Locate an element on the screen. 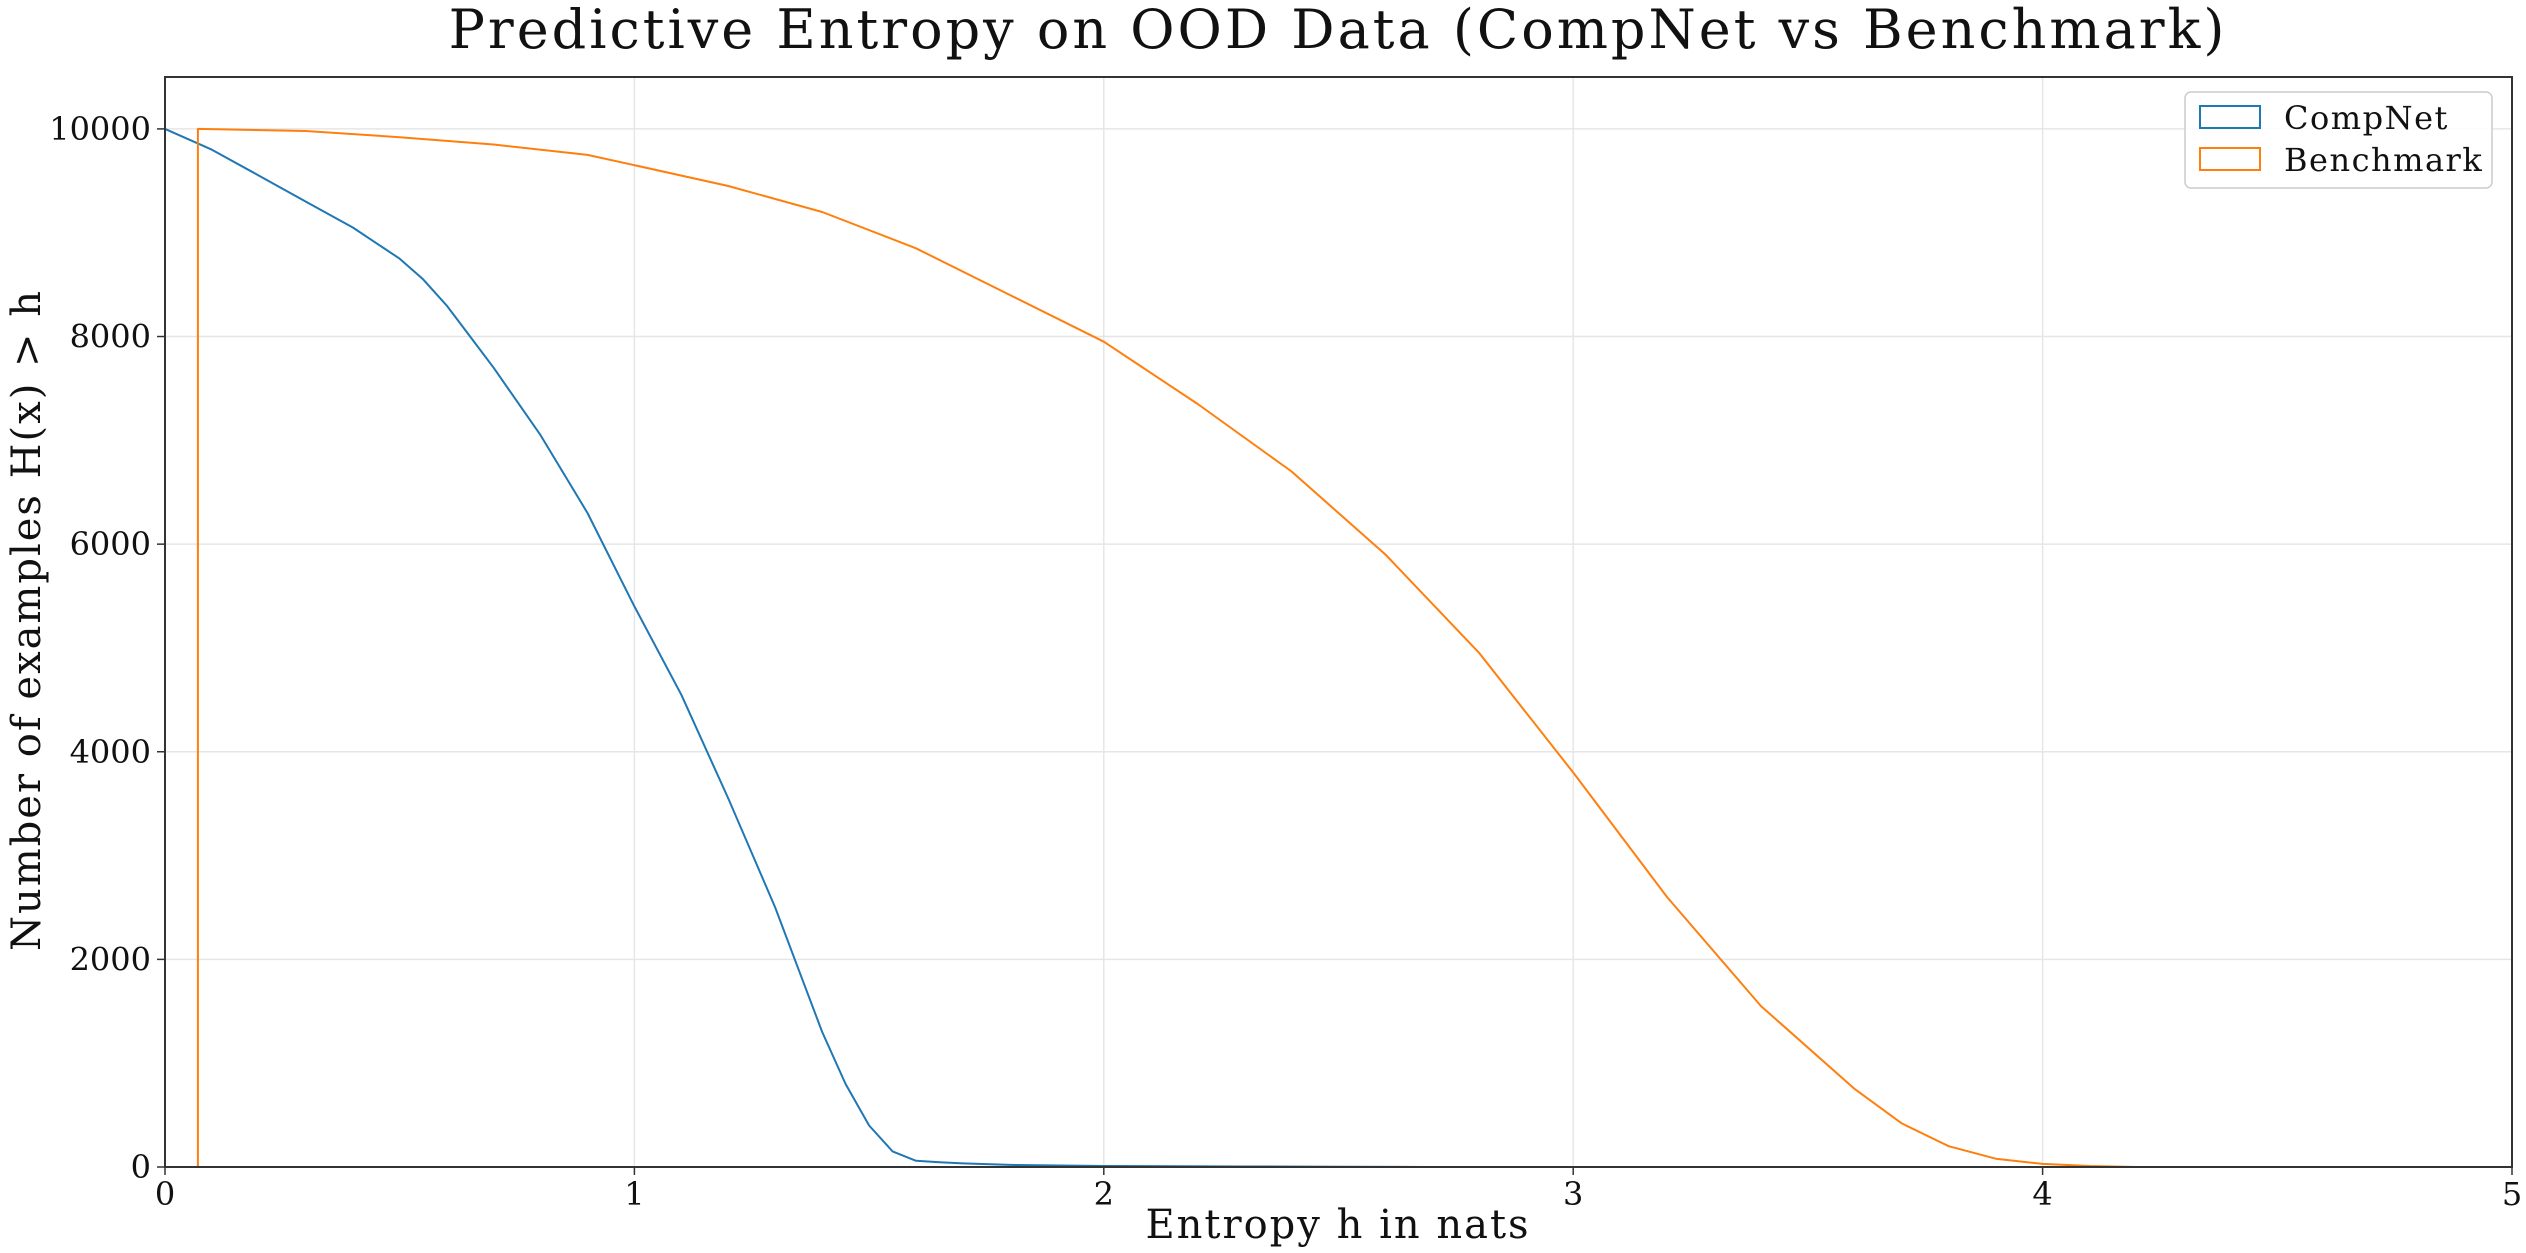 The width and height of the screenshot is (2526, 1253). x-tick-label: 1 is located at coordinates (634, 1194).